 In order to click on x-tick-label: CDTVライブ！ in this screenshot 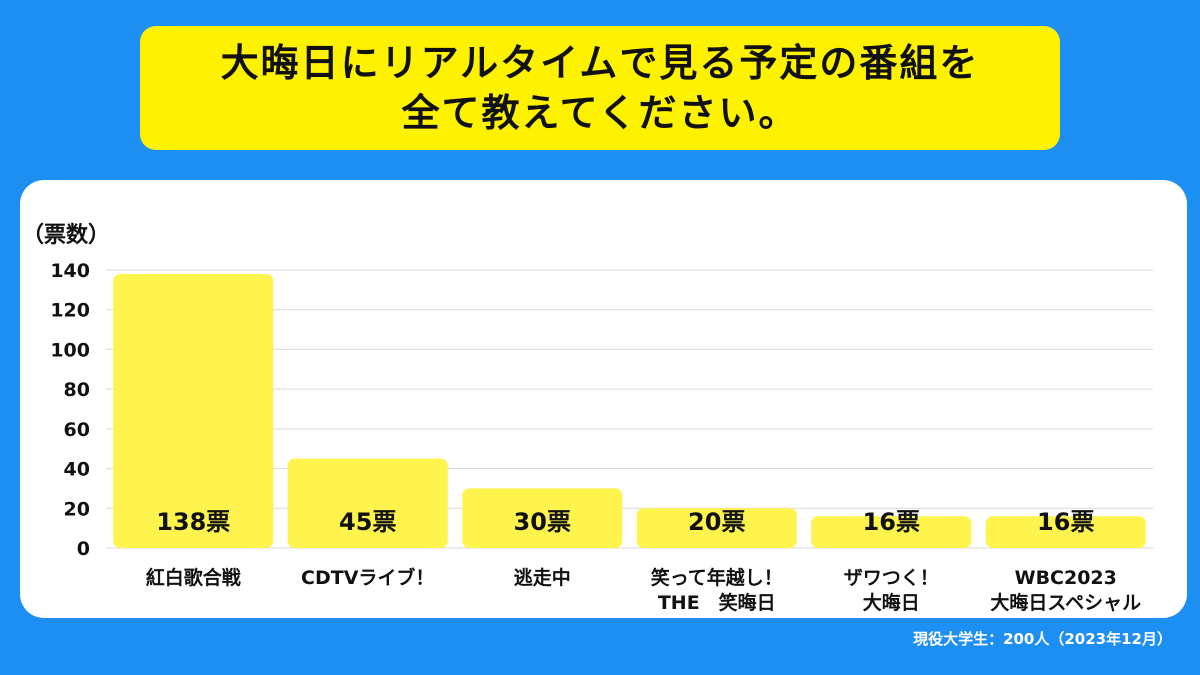, I will do `click(367, 577)`.